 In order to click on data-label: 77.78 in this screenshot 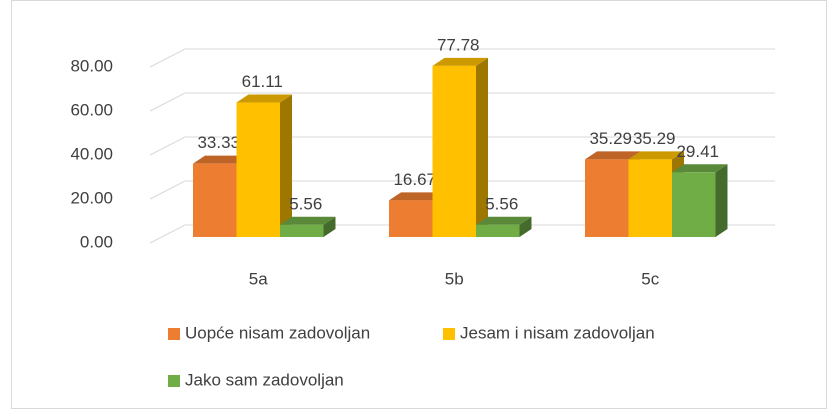, I will do `click(458, 44)`.